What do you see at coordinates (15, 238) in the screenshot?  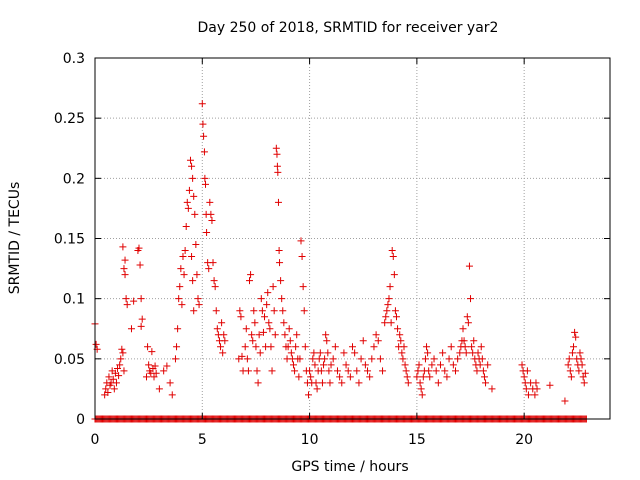 I see `y-axis-label: SRMTID / TECUs` at bounding box center [15, 238].